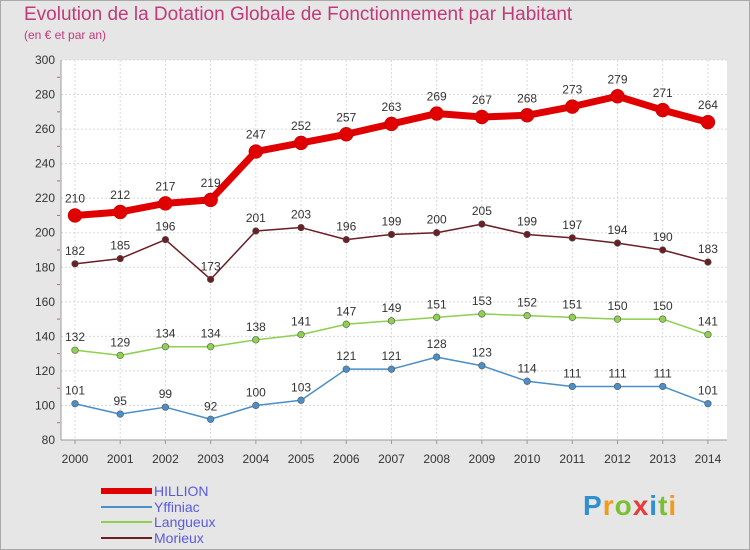  Describe the element at coordinates (211, 406) in the screenshot. I see `data-label-yffiniac: 92` at that location.